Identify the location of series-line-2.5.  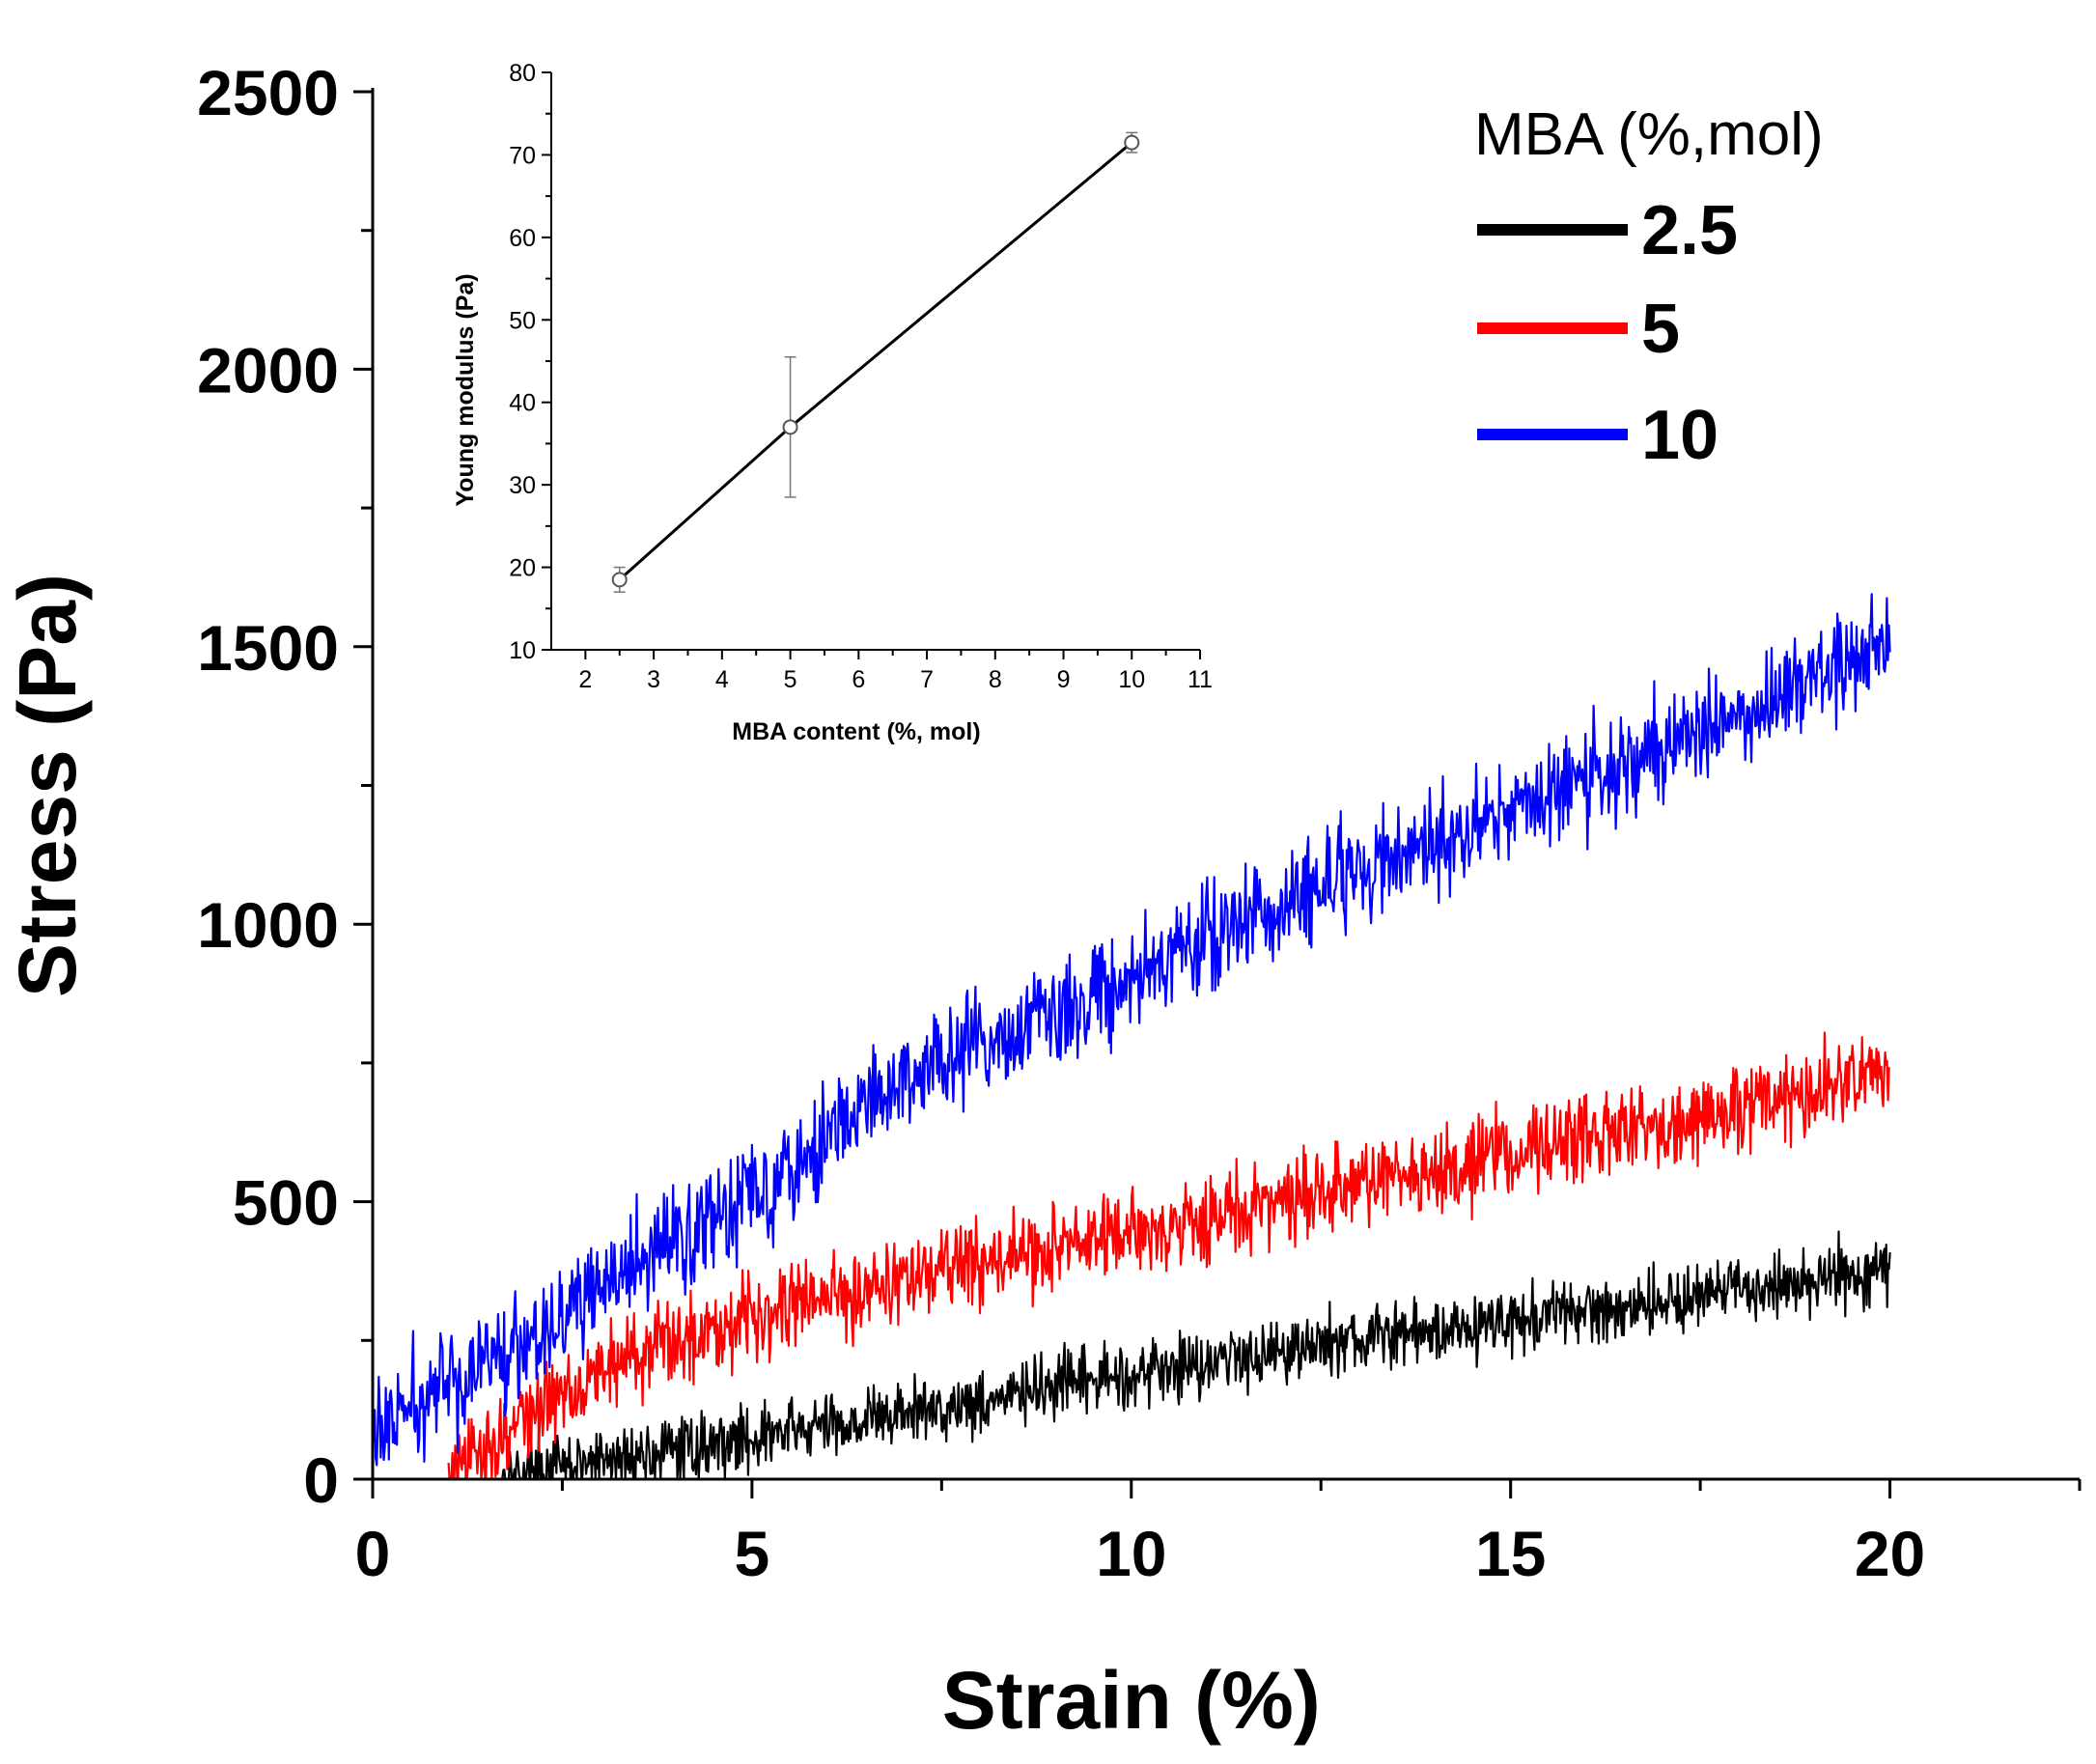
(1192, 1356).